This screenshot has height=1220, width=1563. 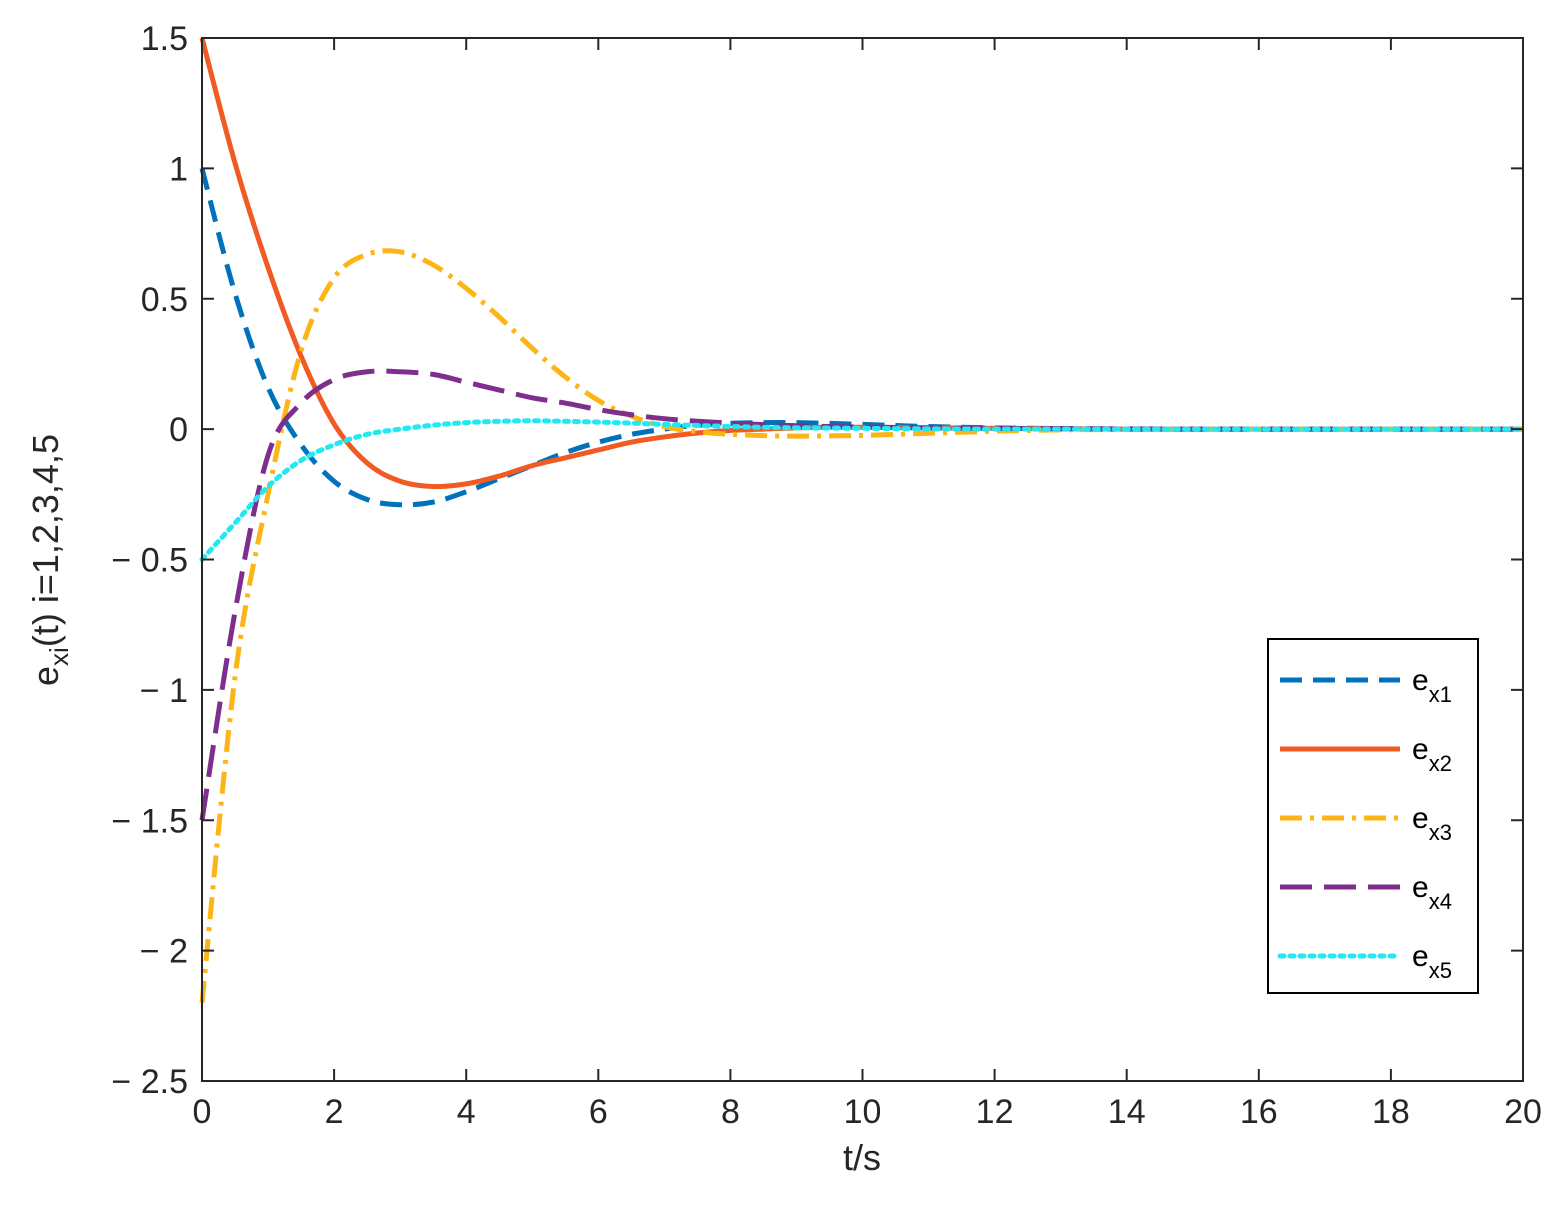 What do you see at coordinates (598, 1112) in the screenshot?
I see `x-tick-label-3: 6` at bounding box center [598, 1112].